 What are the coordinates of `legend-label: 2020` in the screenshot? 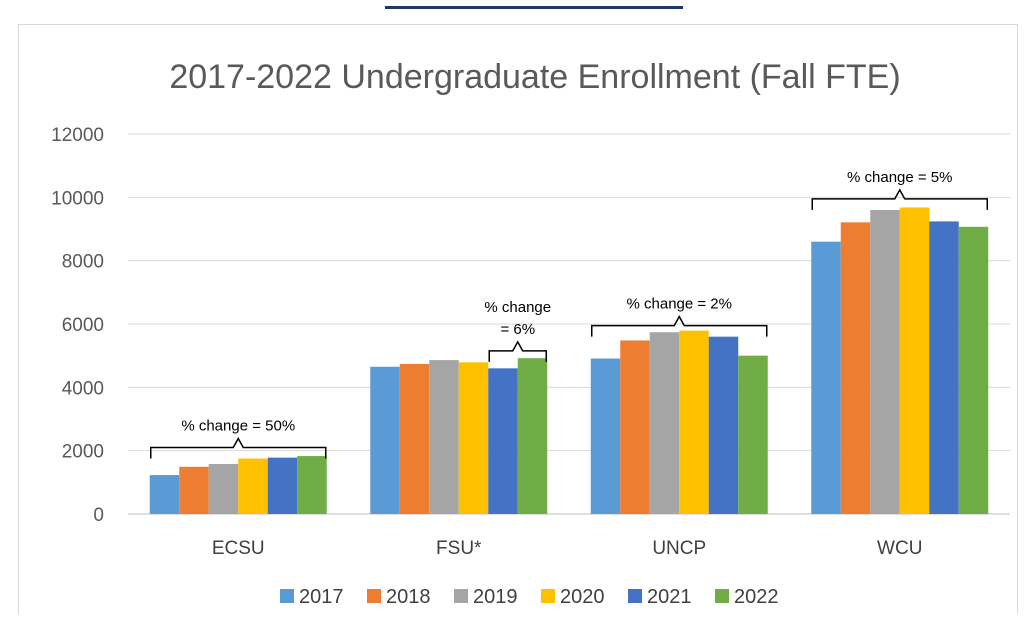 It's located at (582, 597).